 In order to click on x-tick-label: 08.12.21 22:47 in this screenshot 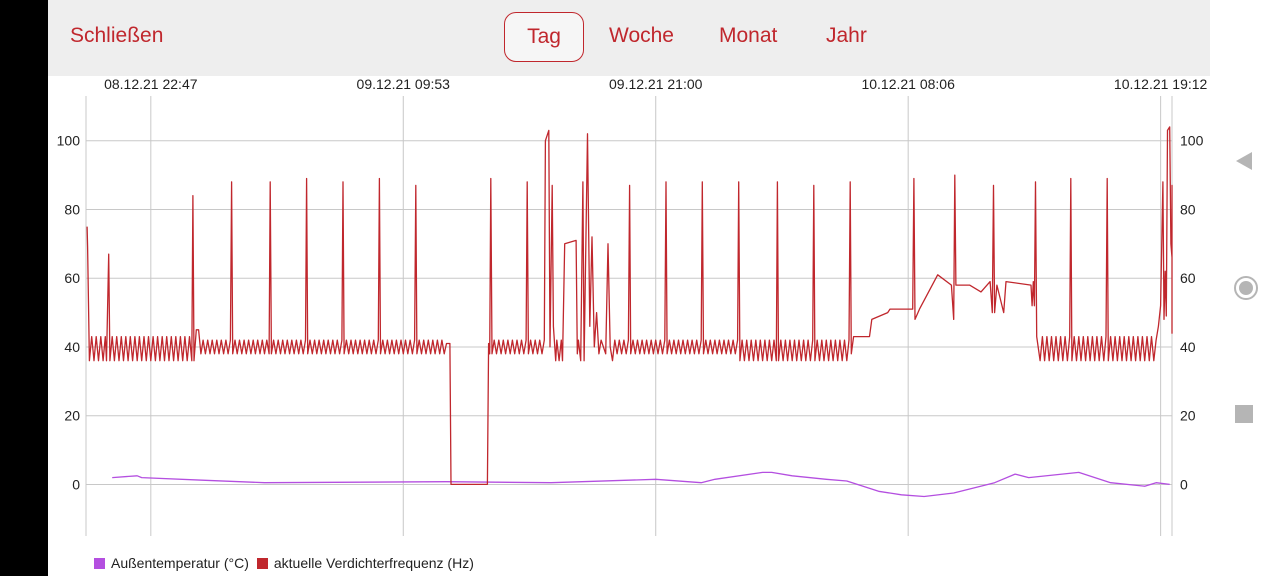, I will do `click(151, 84)`.